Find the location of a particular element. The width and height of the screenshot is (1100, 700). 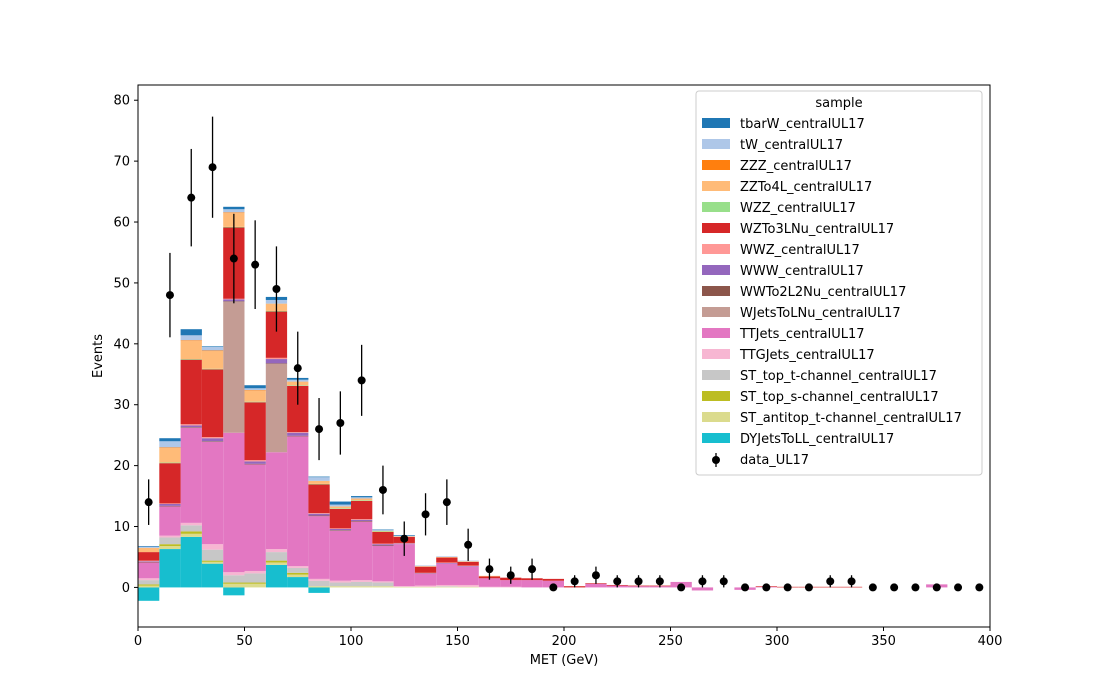

legend-entry: TTJets_centralUL17 is located at coordinates (802, 334).